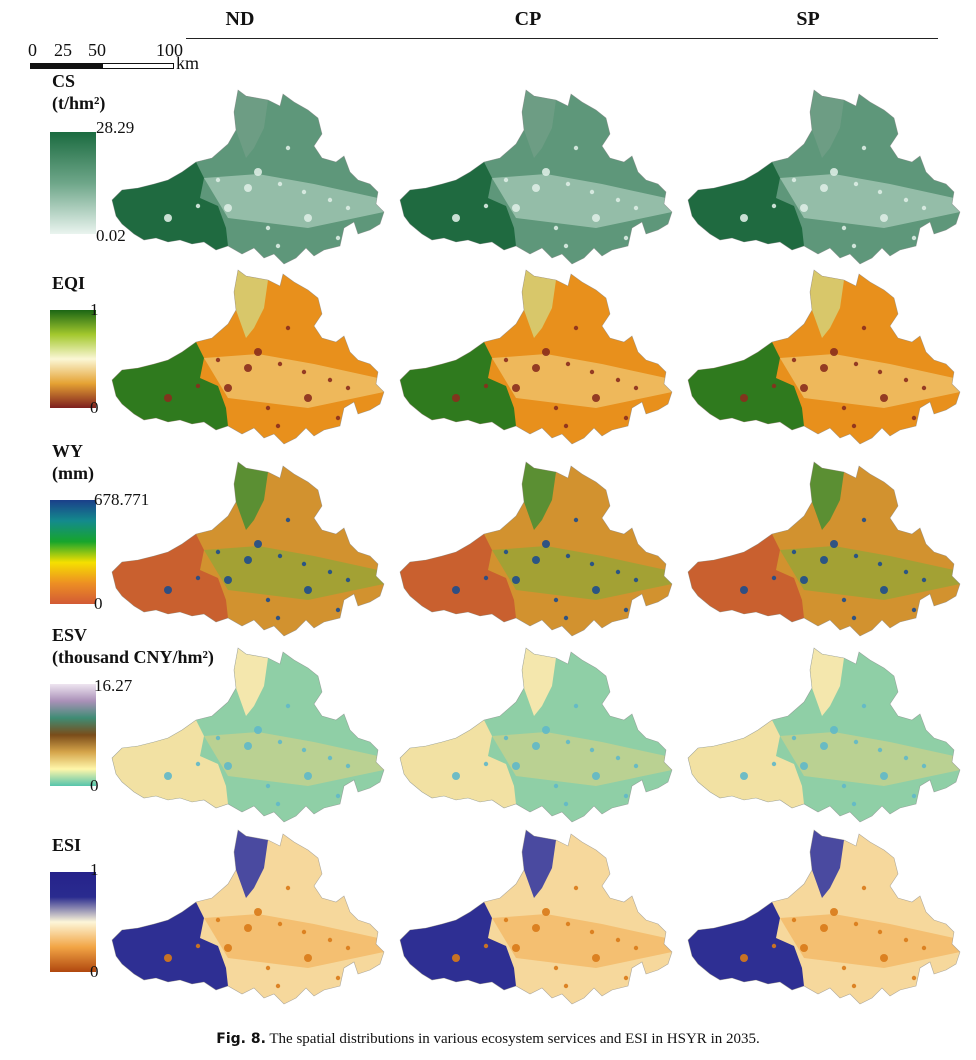  Describe the element at coordinates (824, 178) in the screenshot. I see `map-cs-sp` at that location.